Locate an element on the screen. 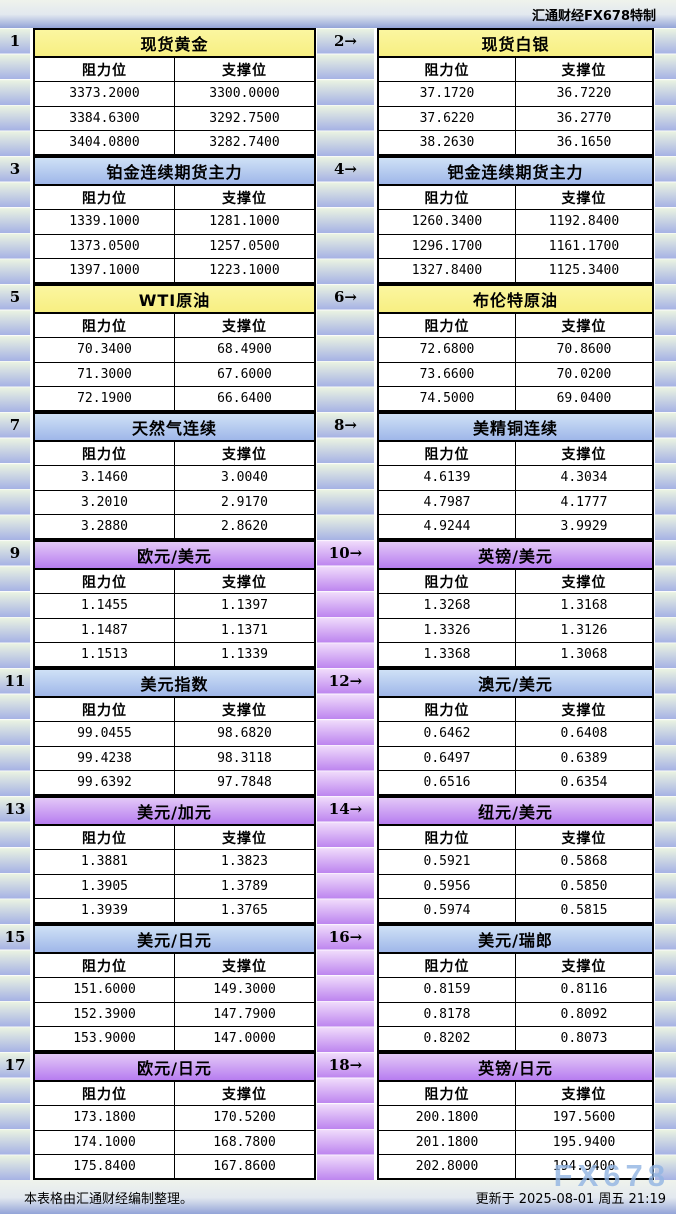 The height and width of the screenshot is (1214, 676). resistance-value: 1.3905 is located at coordinates (104, 886).